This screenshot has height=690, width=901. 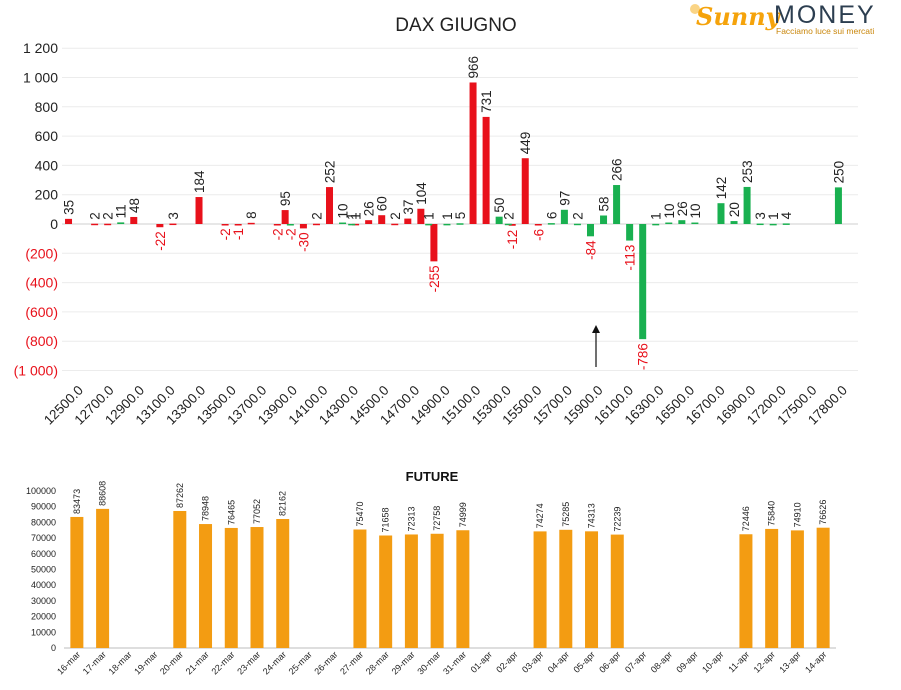 What do you see at coordinates (40, 48) in the screenshot?
I see `dax-y-tick-label: 1 200` at bounding box center [40, 48].